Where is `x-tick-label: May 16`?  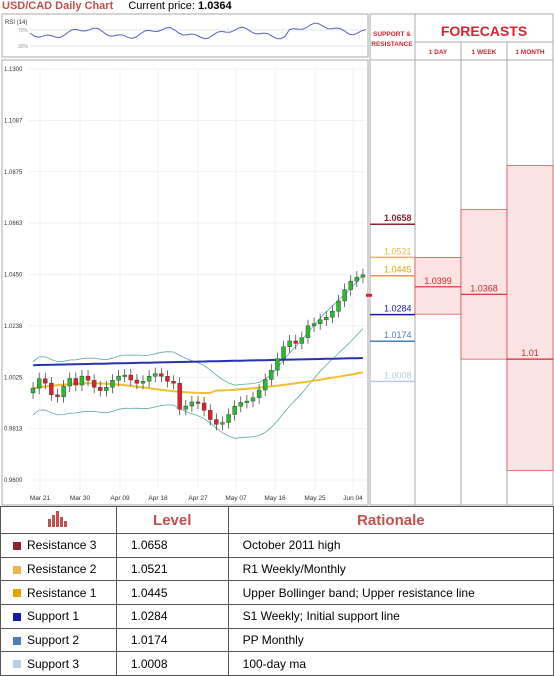
x-tick-label: May 16 is located at coordinates (275, 498).